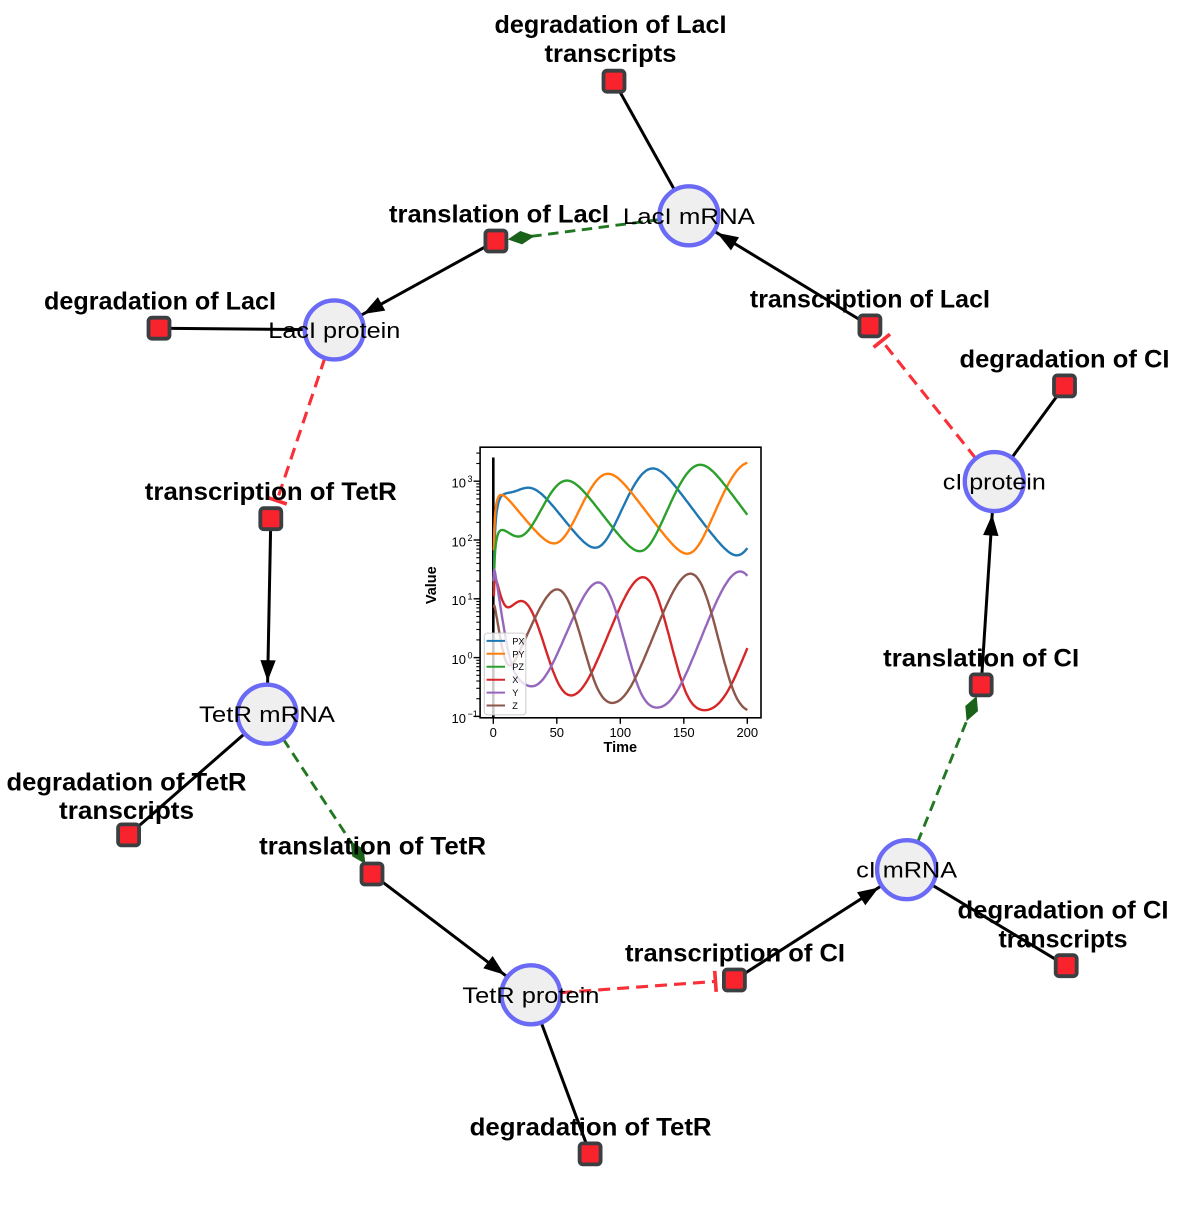  What do you see at coordinates (620, 732) in the screenshot?
I see `svg-text: 100` at bounding box center [620, 732].